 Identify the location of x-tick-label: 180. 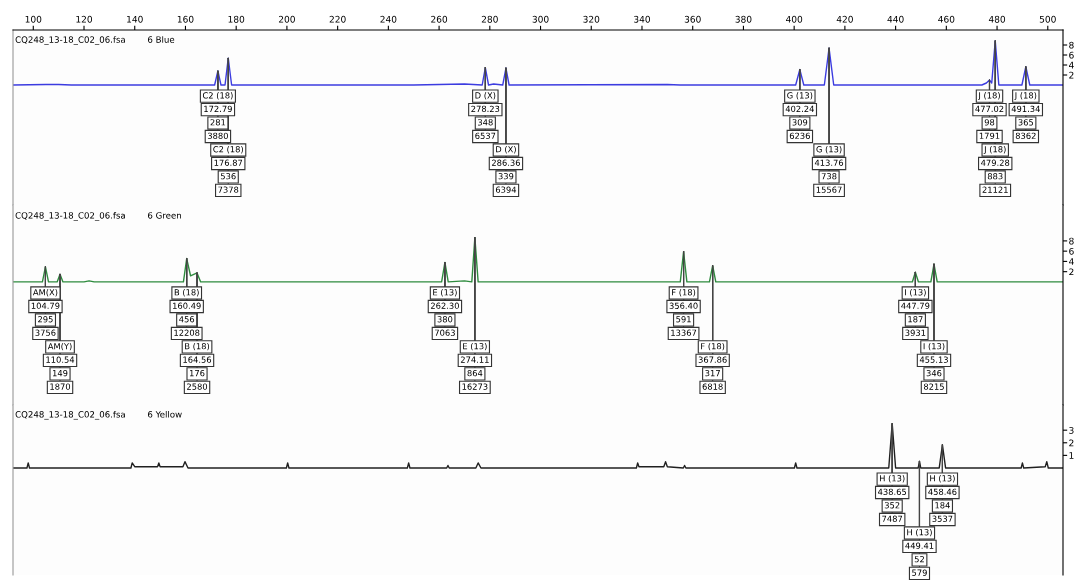
(236, 19).